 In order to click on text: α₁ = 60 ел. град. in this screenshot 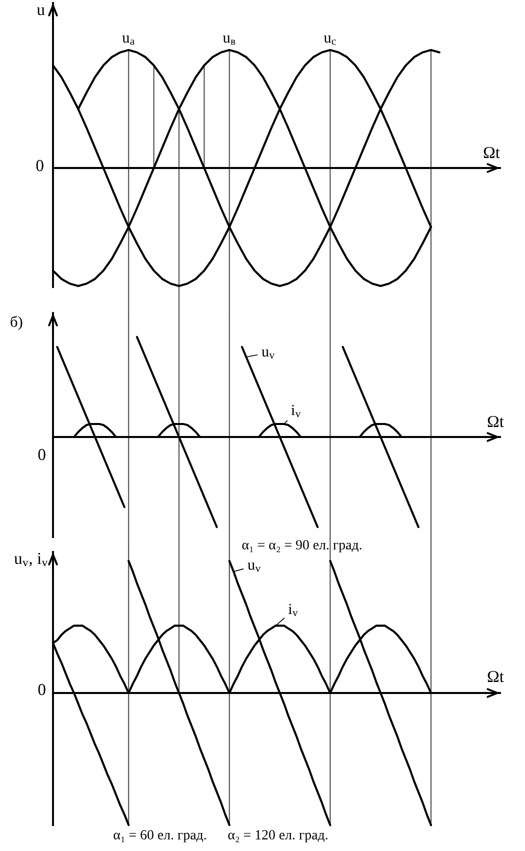, I will do `click(160, 836)`.